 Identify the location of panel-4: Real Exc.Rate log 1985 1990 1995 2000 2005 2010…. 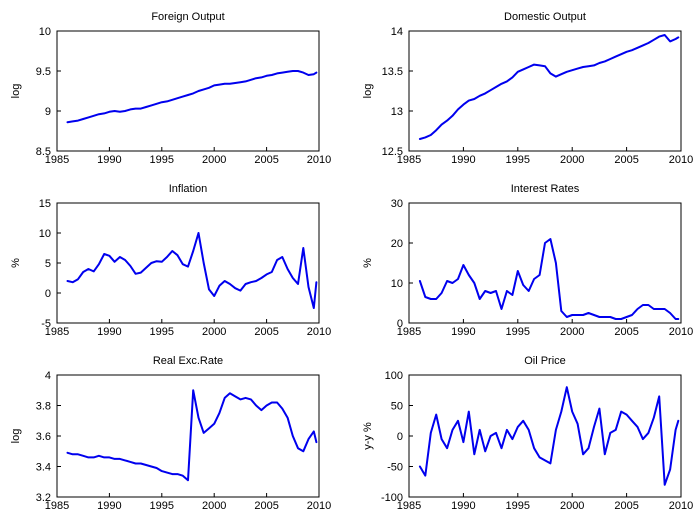
(170, 433).